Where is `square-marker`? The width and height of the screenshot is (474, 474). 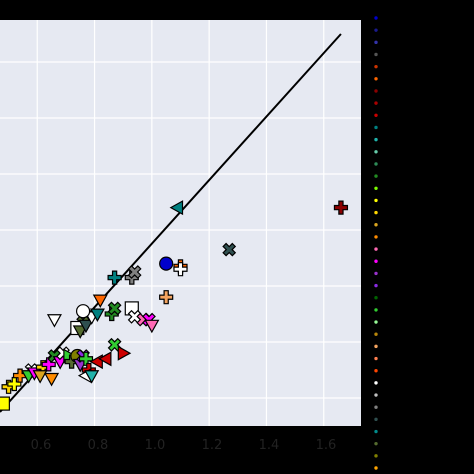
square-marker is located at coordinates (5, 403).